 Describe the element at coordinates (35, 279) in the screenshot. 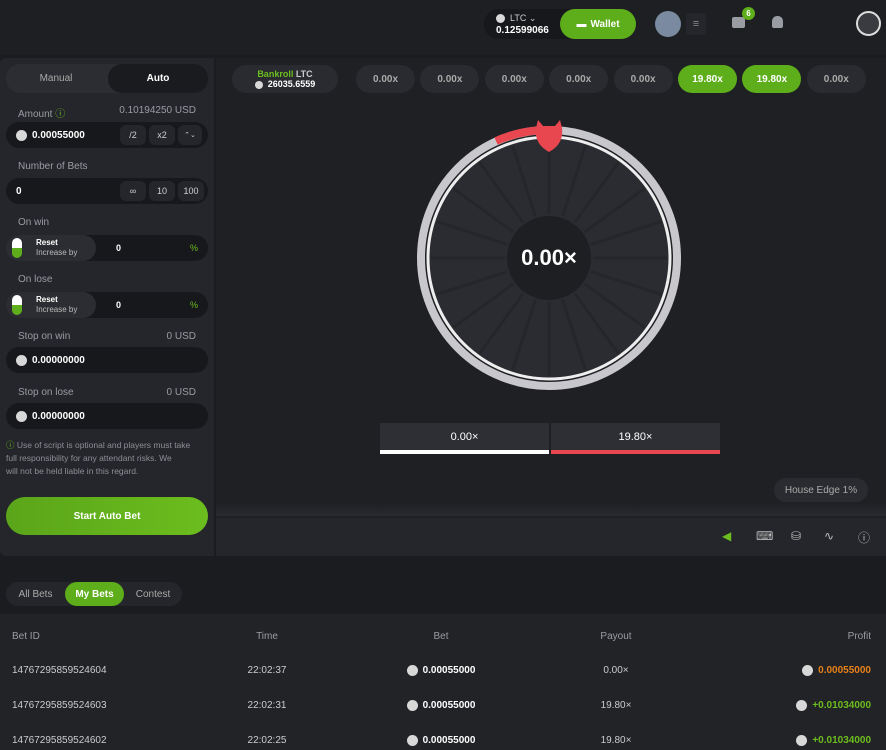

I see `label: On lose` at that location.